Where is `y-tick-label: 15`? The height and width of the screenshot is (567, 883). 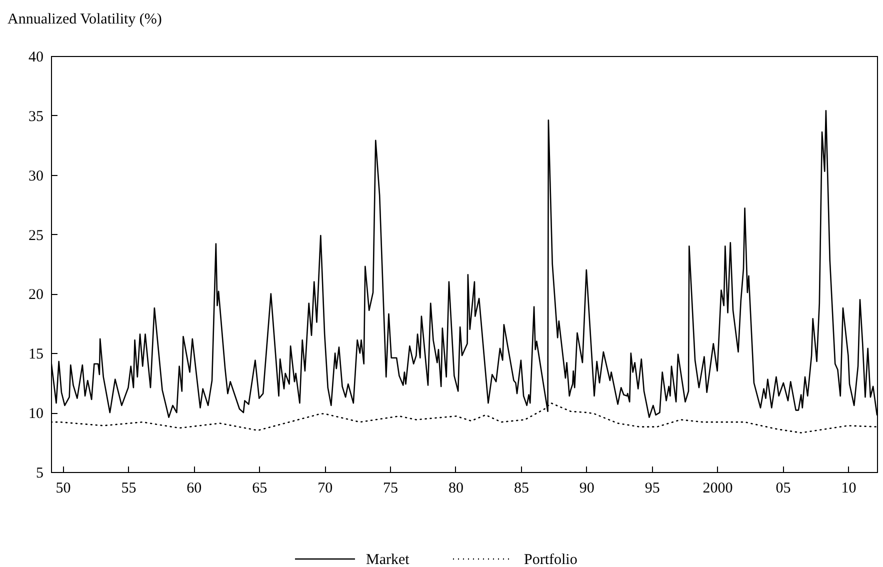
y-tick-label: 15 is located at coordinates (36, 354).